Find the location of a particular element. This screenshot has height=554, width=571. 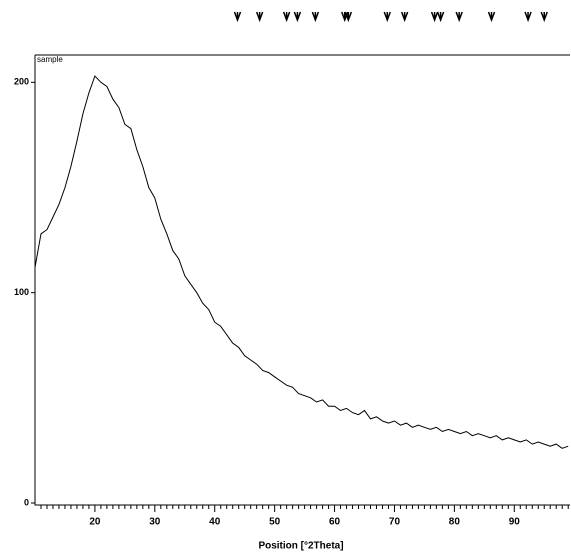

x-tick-label: 60 is located at coordinates (335, 522).